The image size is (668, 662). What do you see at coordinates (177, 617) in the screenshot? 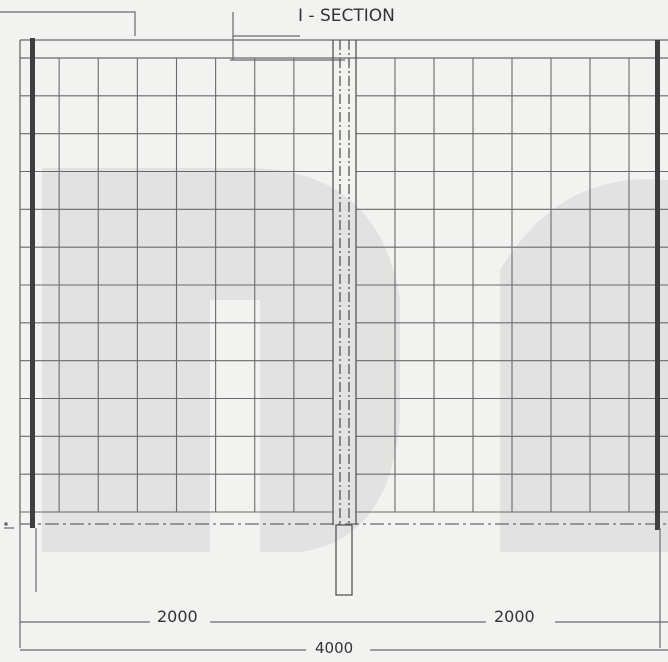
I see `dimension-left: 2000` at bounding box center [177, 617].